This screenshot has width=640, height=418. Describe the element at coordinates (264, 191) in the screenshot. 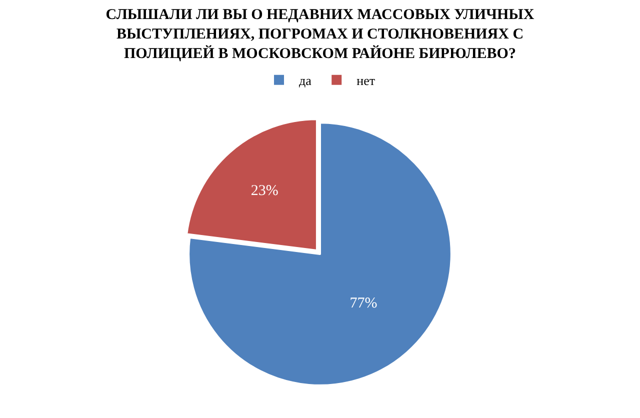

I see `data-label: 23%` at that location.